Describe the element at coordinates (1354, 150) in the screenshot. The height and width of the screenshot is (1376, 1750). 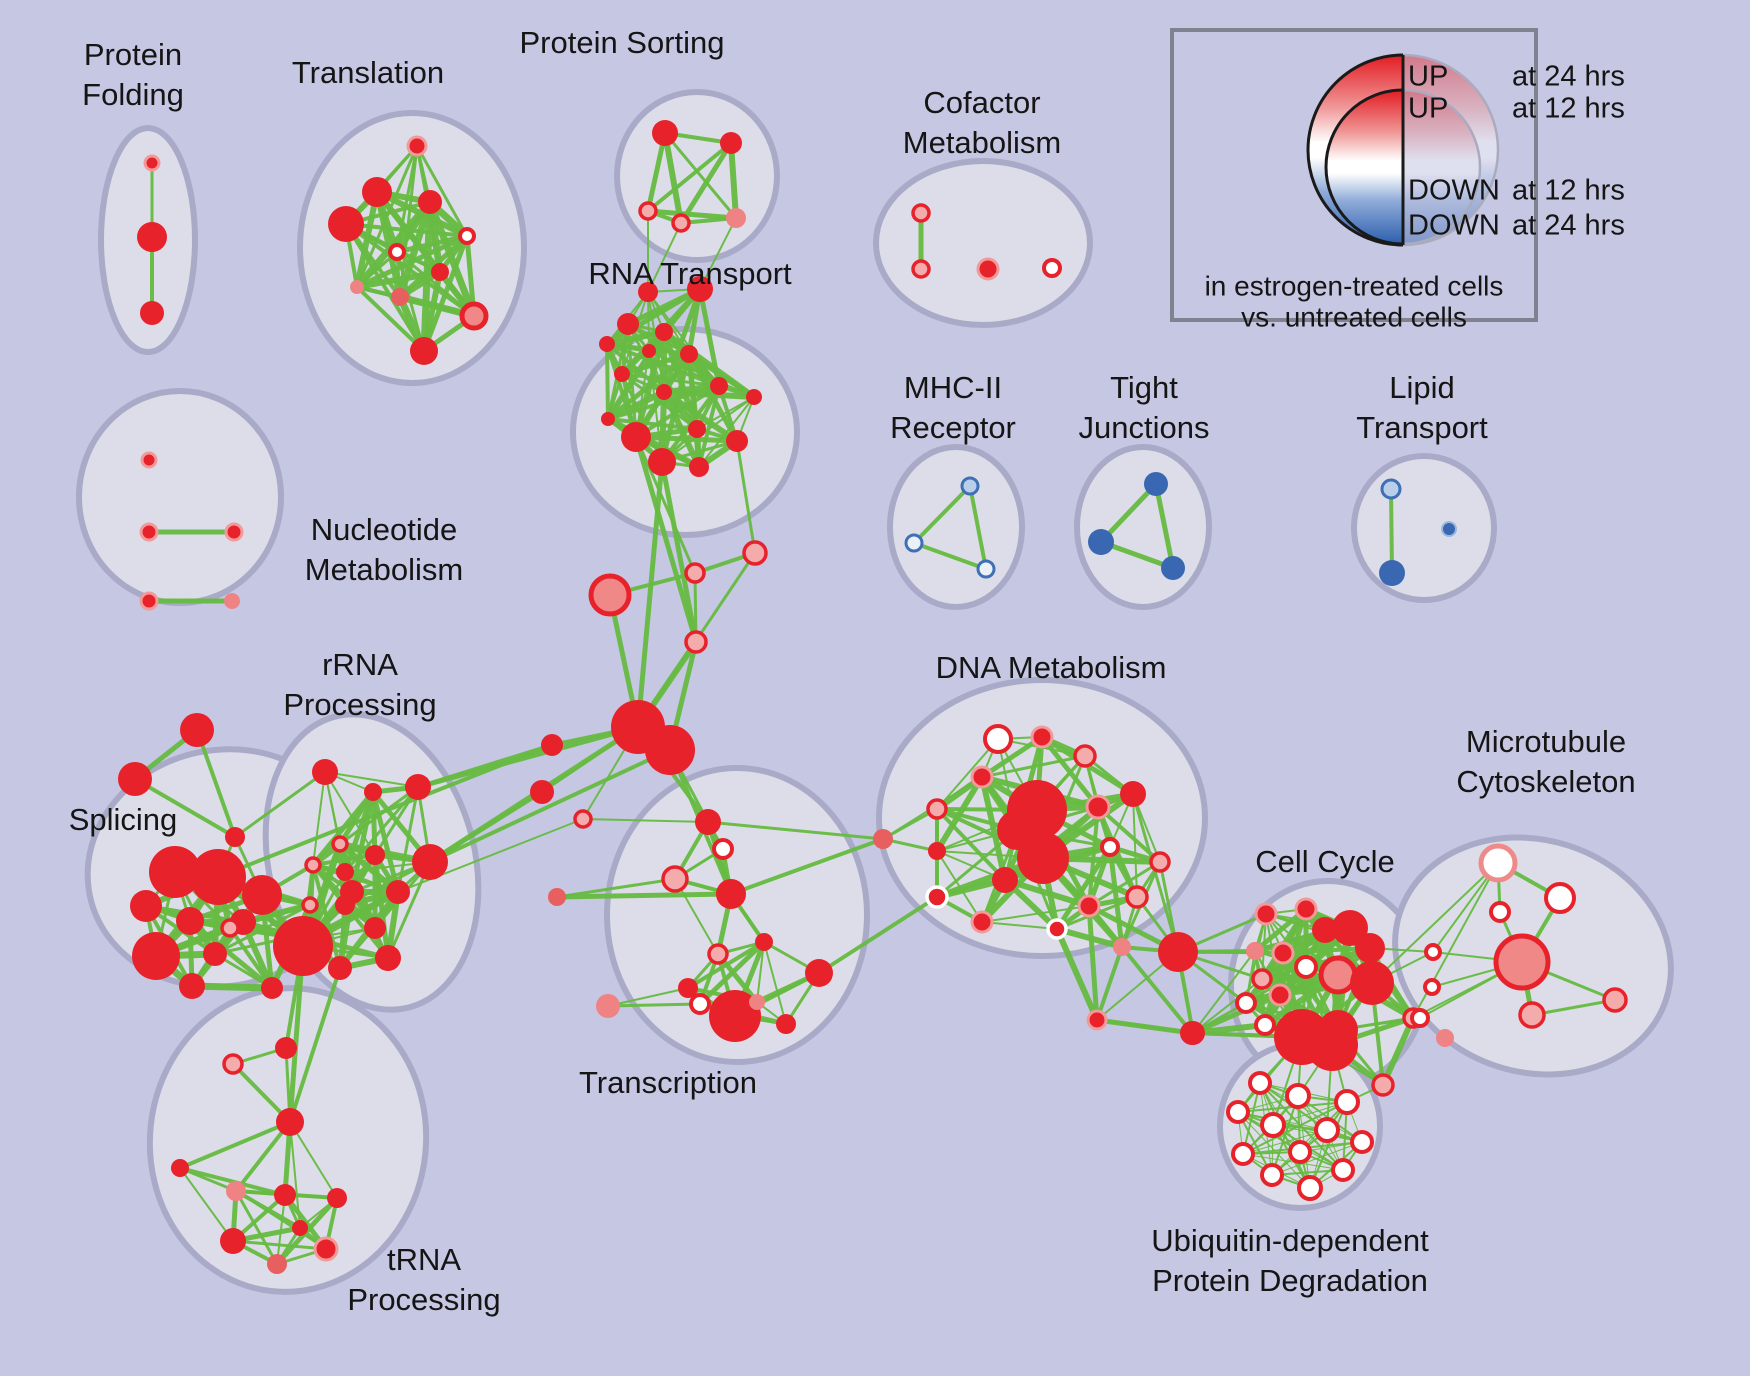
I see `legend-ring` at that location.